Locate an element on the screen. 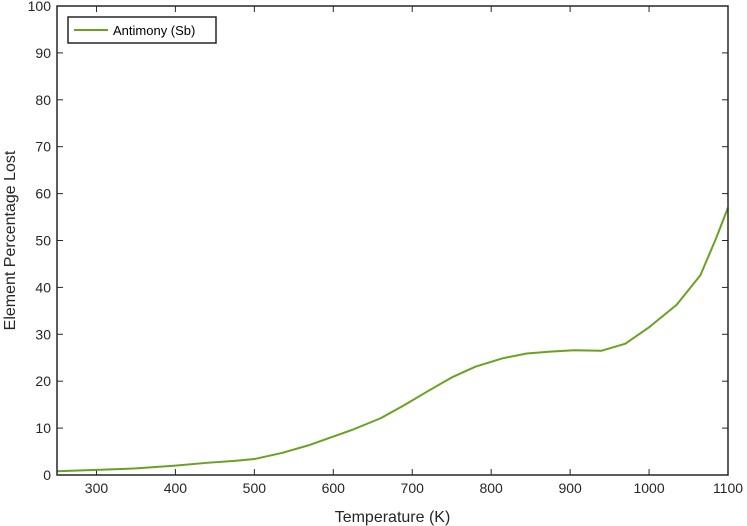  y-tick-label: 0 is located at coordinates (47, 475).